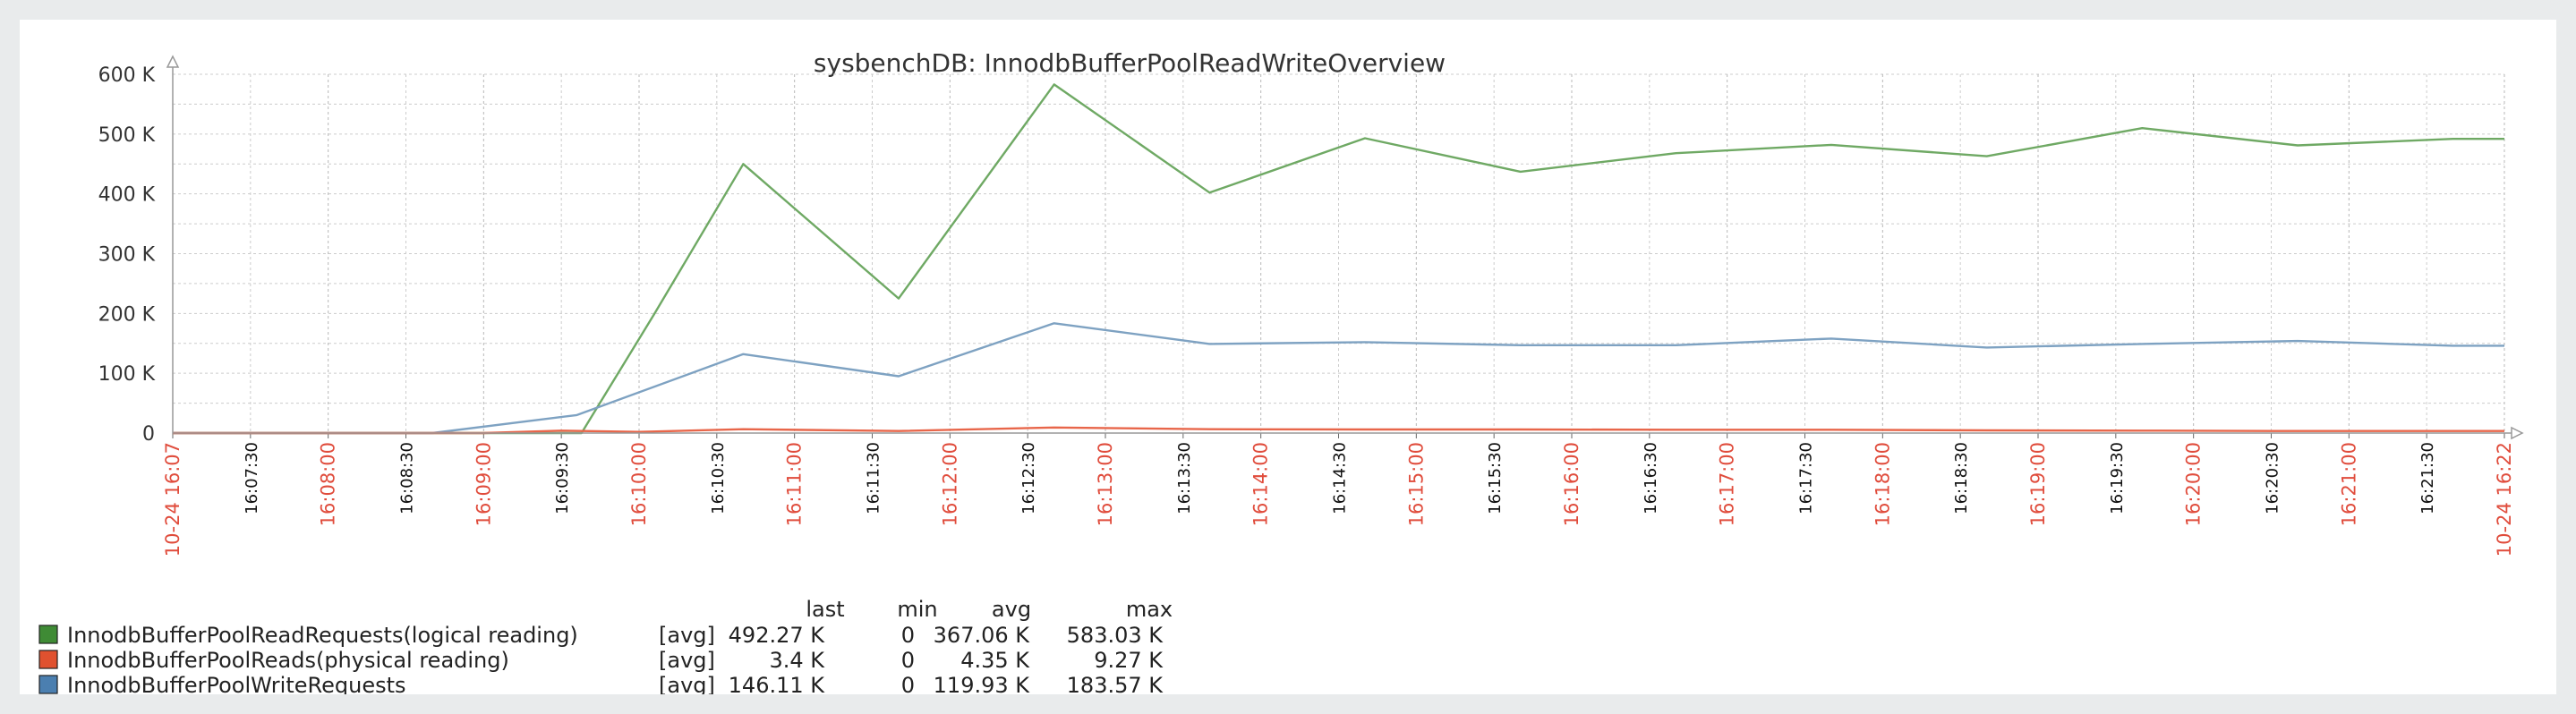 The width and height of the screenshot is (2576, 714). I want to click on y-tick-label: 400 K, so click(127, 195).